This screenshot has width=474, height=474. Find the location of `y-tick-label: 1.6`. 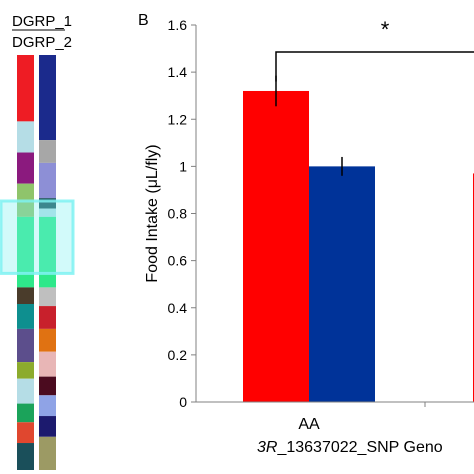

y-tick-label: 1.6 is located at coordinates (178, 25).